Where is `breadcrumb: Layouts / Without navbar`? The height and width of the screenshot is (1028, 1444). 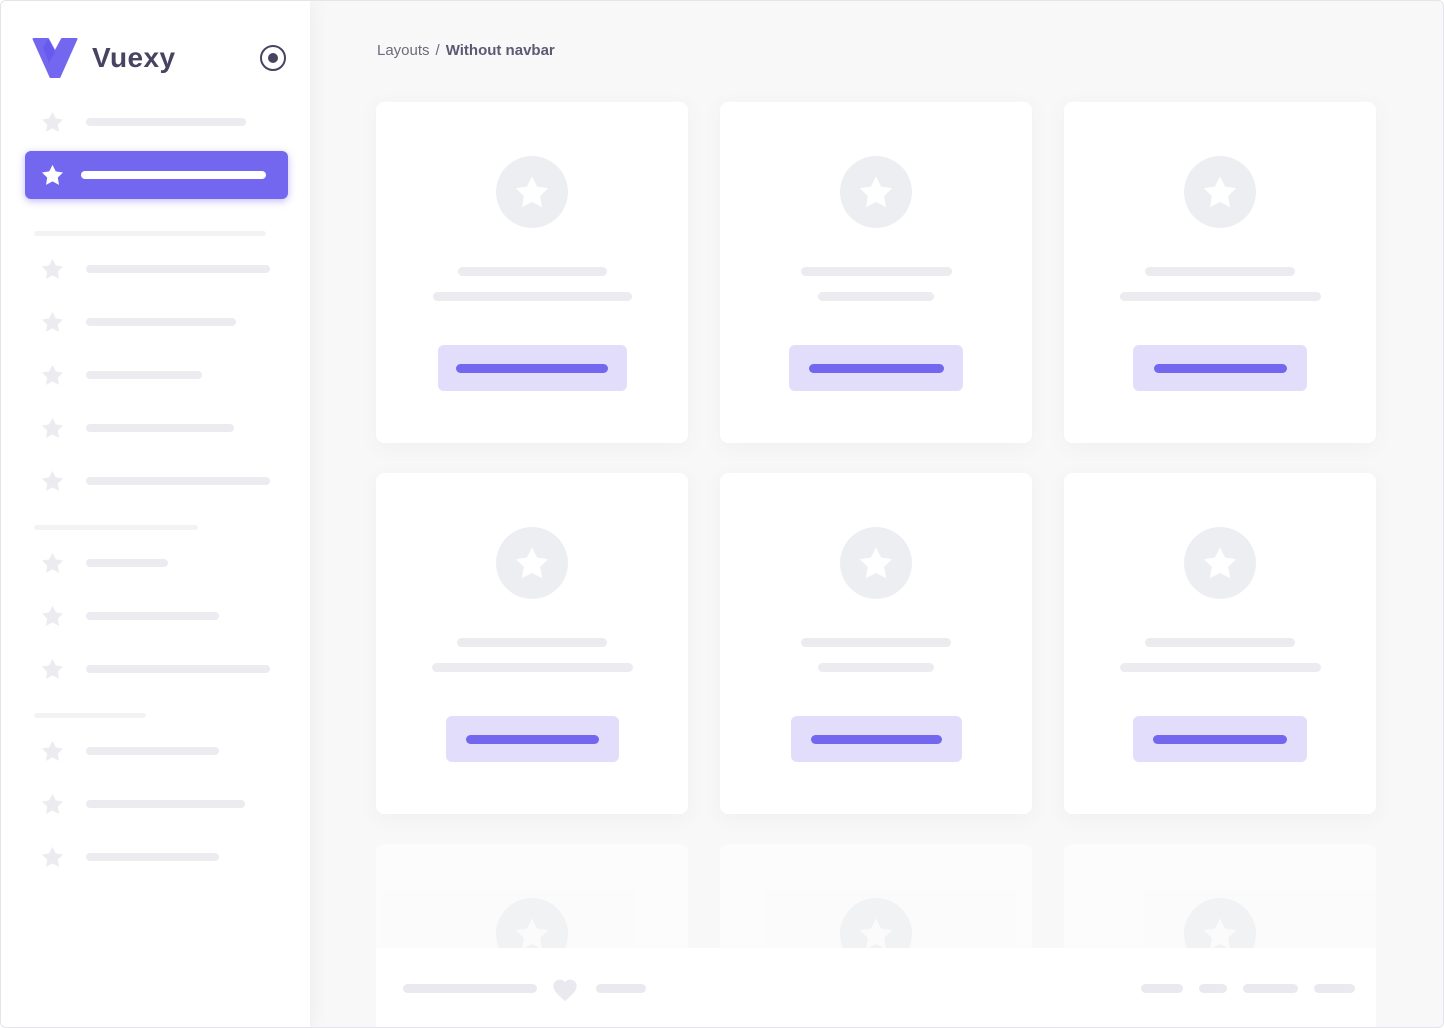
breadcrumb: Layouts / Without navbar is located at coordinates (466, 50).